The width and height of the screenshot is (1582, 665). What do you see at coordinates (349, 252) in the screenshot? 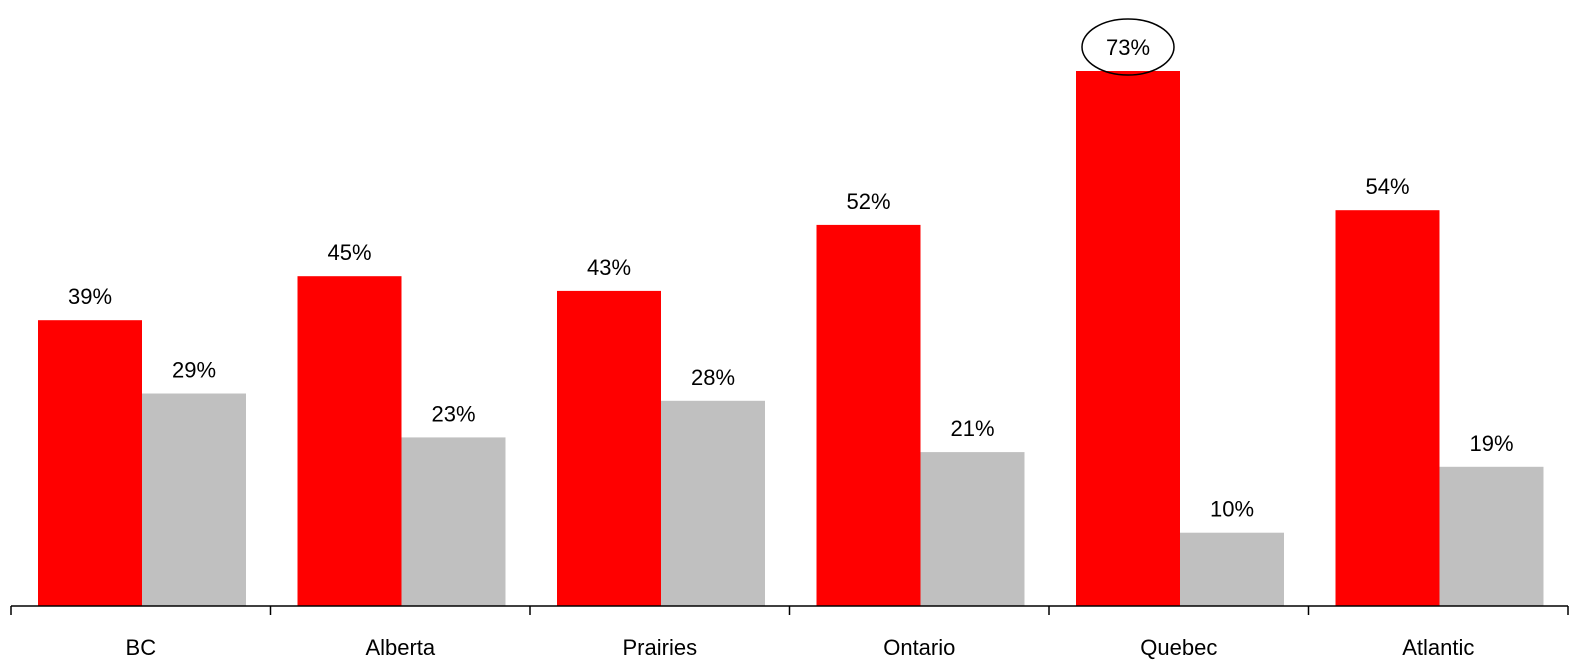
I see `value-label-alberta-series-1: 45%` at bounding box center [349, 252].